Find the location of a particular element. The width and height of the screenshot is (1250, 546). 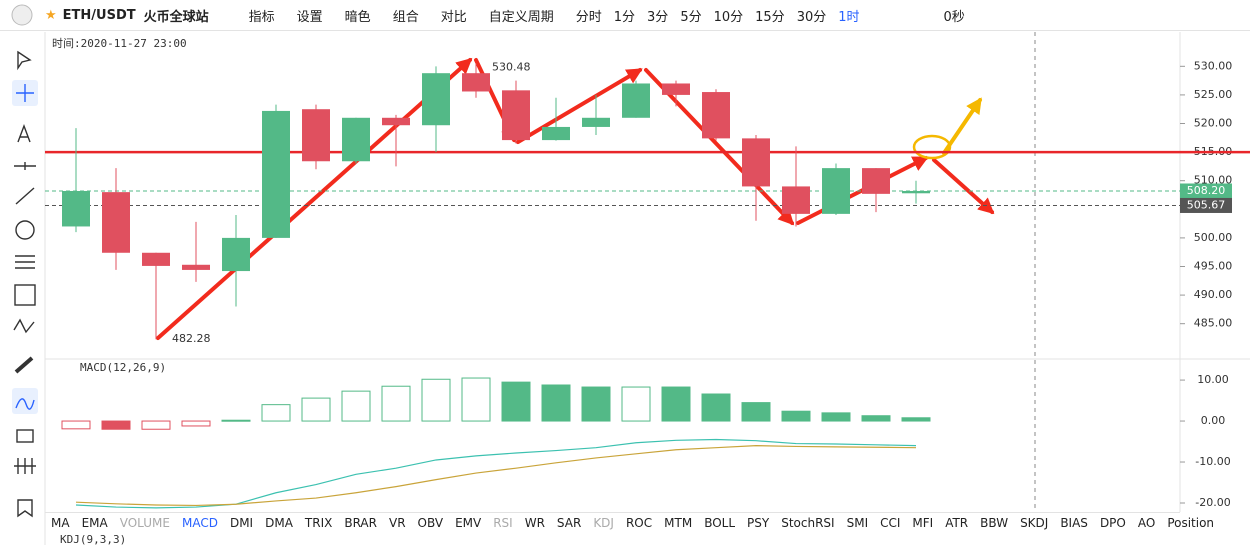

indicator-tab: EMA is located at coordinates (94, 523).